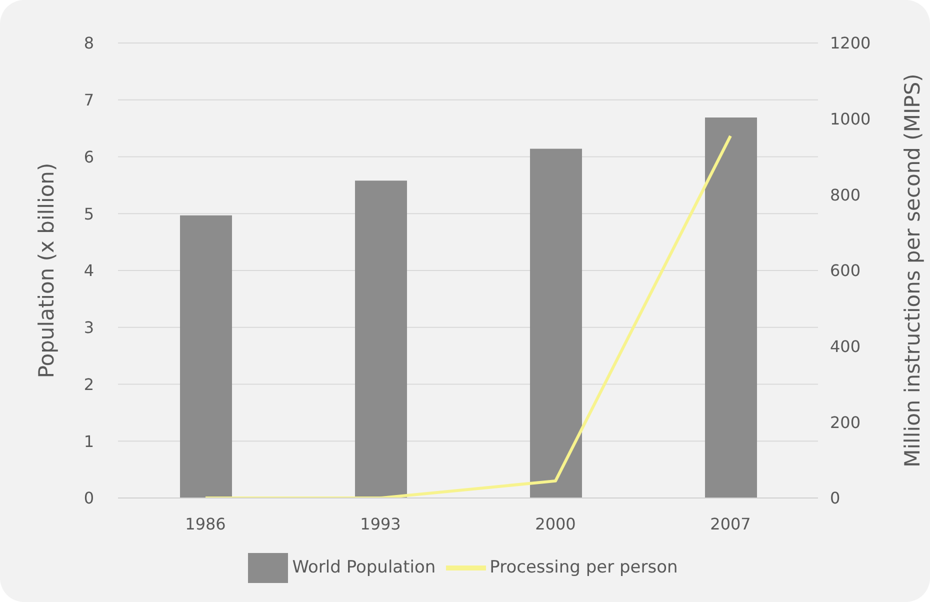  Describe the element at coordinates (850, 119) in the screenshot. I see `y2-tick-label: 1000` at that location.